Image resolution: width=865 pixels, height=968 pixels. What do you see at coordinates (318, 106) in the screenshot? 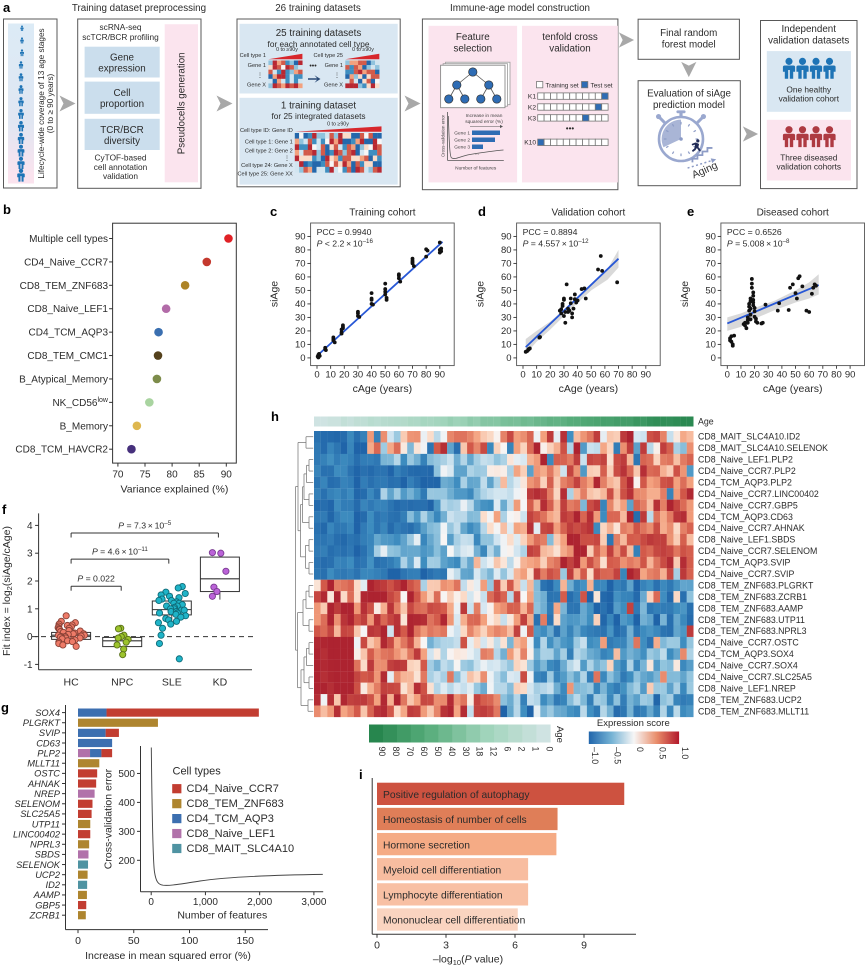
I see `svg-text: 1 training dataset` at bounding box center [318, 106].